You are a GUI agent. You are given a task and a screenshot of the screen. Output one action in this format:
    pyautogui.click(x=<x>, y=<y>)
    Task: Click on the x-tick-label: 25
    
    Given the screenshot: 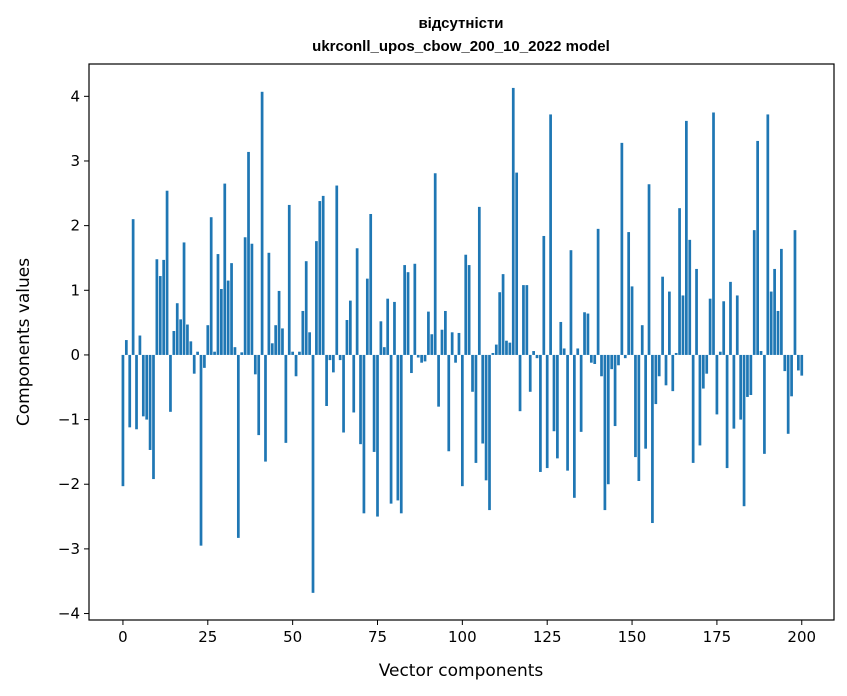 What is the action you would take?
    pyautogui.click(x=207, y=637)
    